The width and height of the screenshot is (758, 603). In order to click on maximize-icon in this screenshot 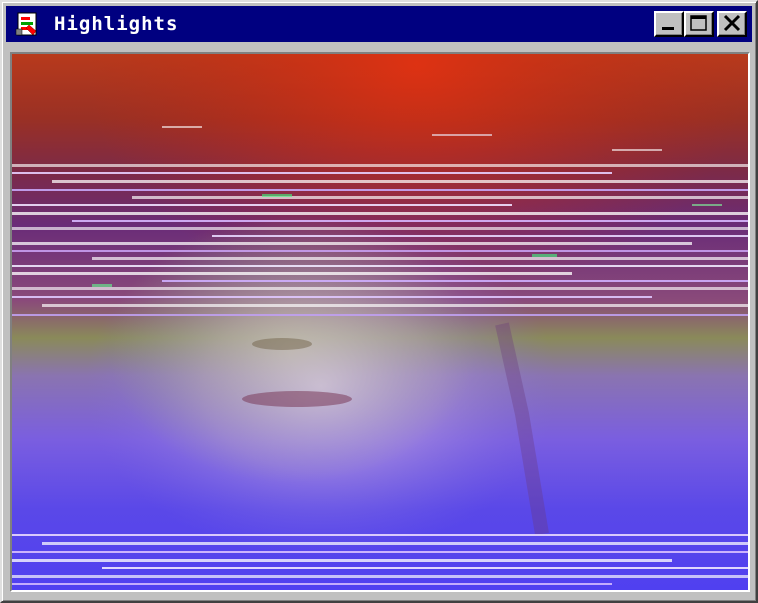, I will do `click(698, 23)`.